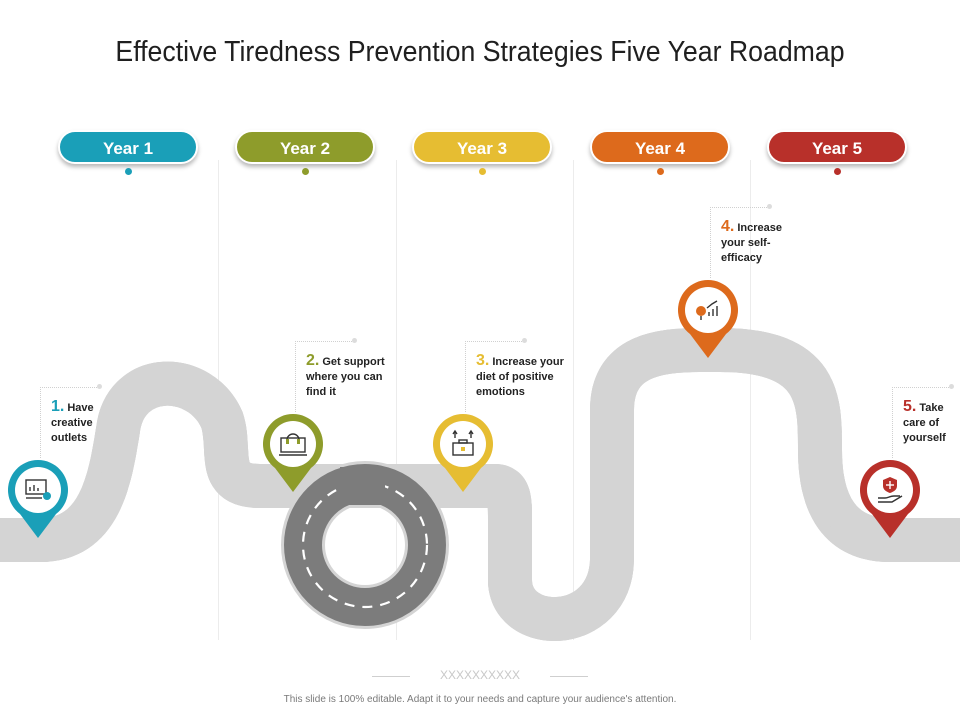  What do you see at coordinates (482, 171) in the screenshot?
I see `year-3-marker` at bounding box center [482, 171].